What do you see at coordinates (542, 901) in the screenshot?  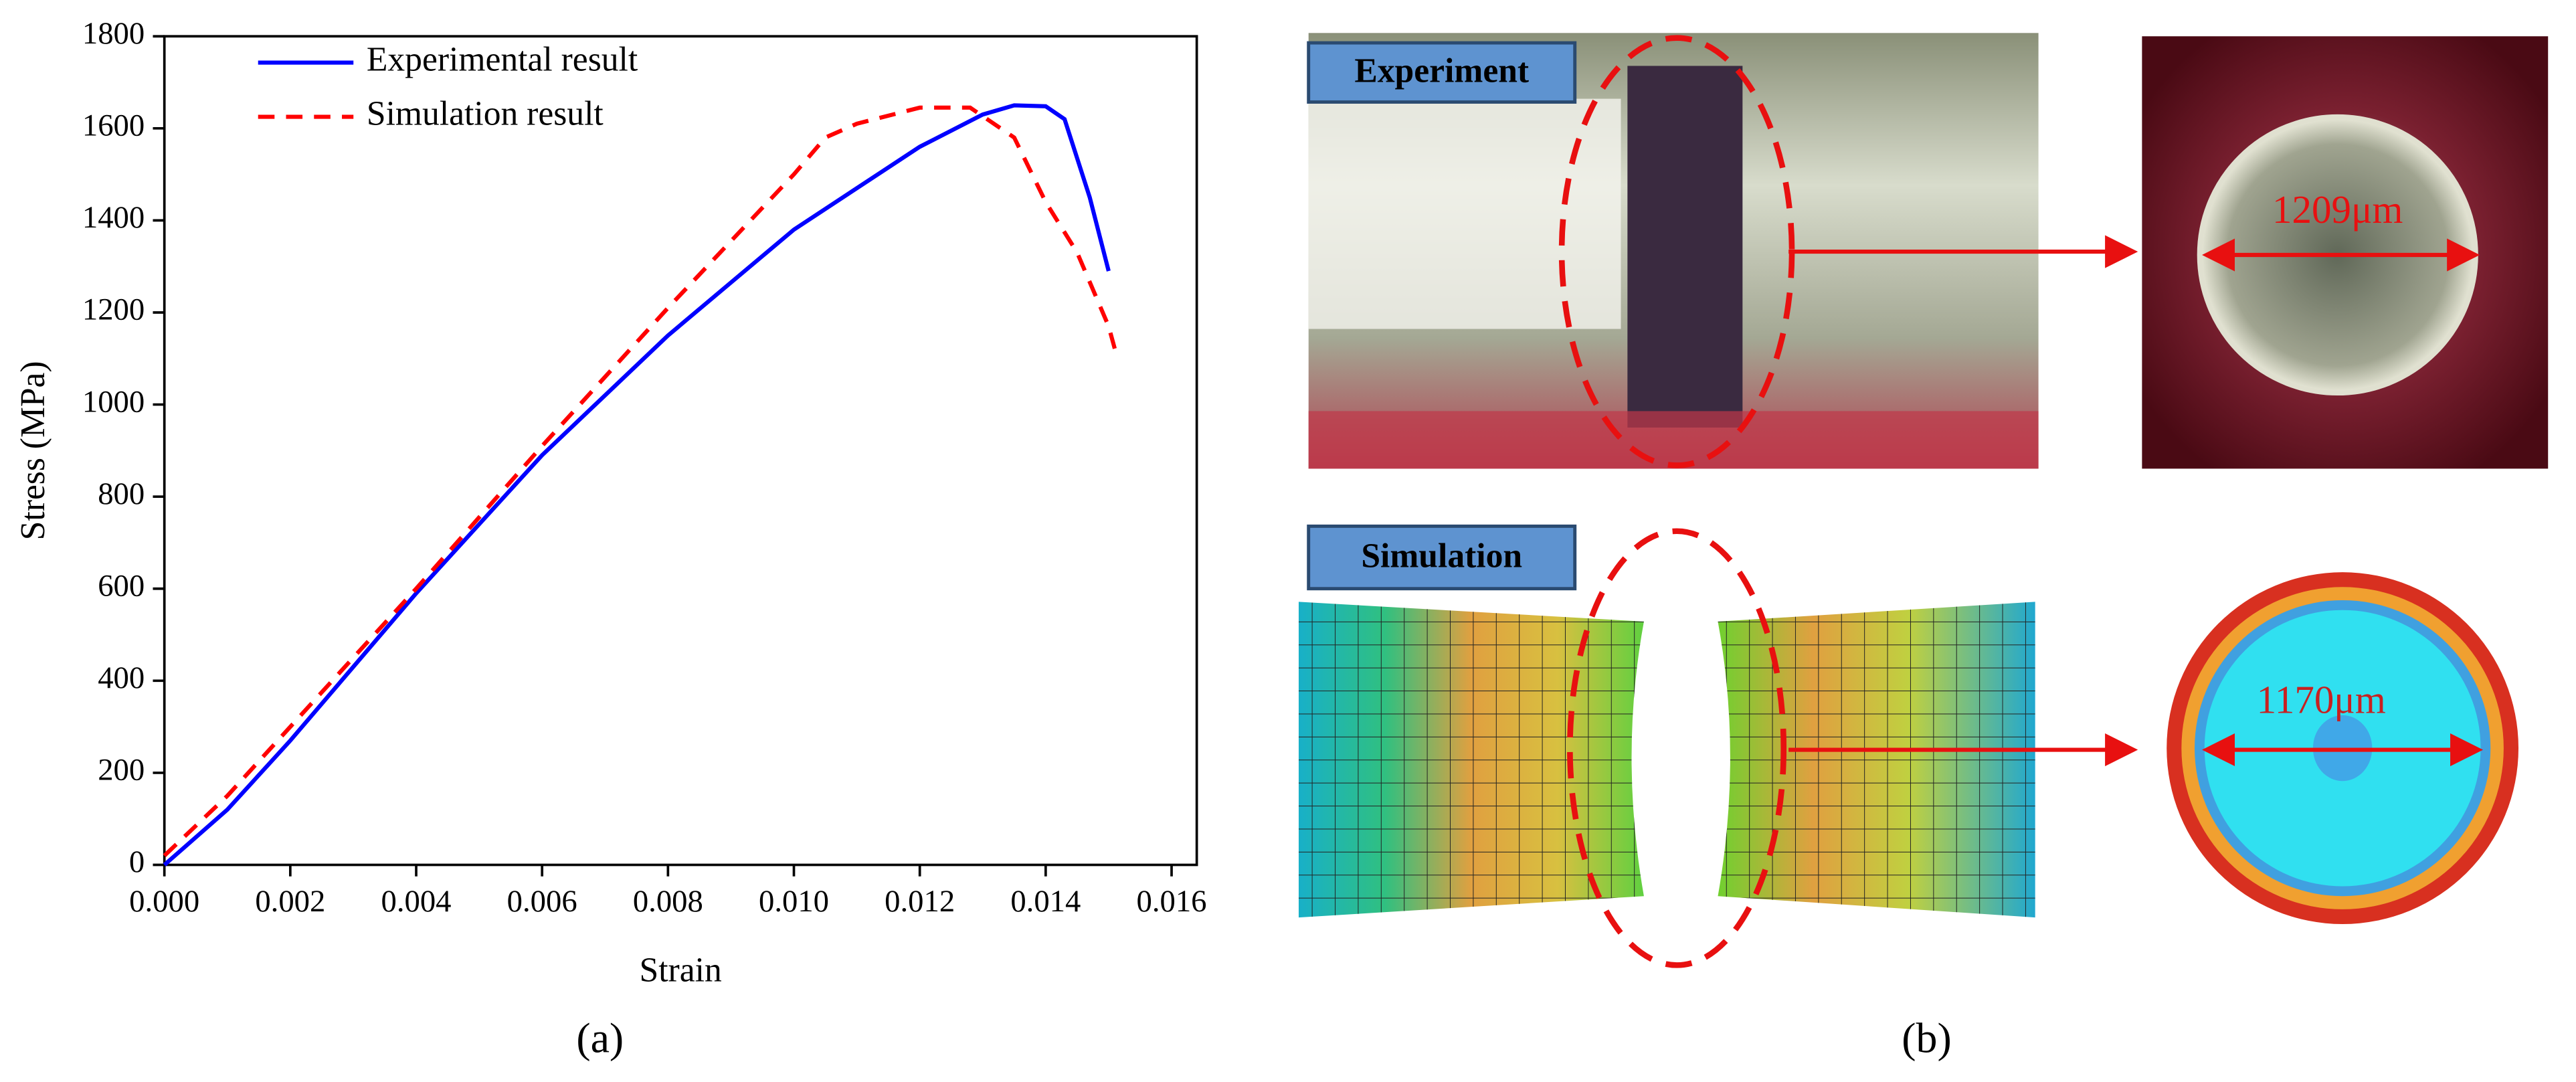 I see `x-tick-label: 0.006` at bounding box center [542, 901].